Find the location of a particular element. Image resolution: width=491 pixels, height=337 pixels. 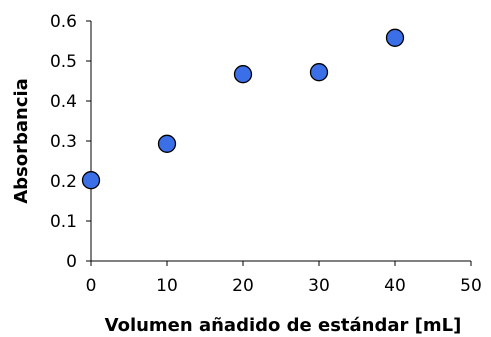

x-tick-label: 10 is located at coordinates (167, 286).